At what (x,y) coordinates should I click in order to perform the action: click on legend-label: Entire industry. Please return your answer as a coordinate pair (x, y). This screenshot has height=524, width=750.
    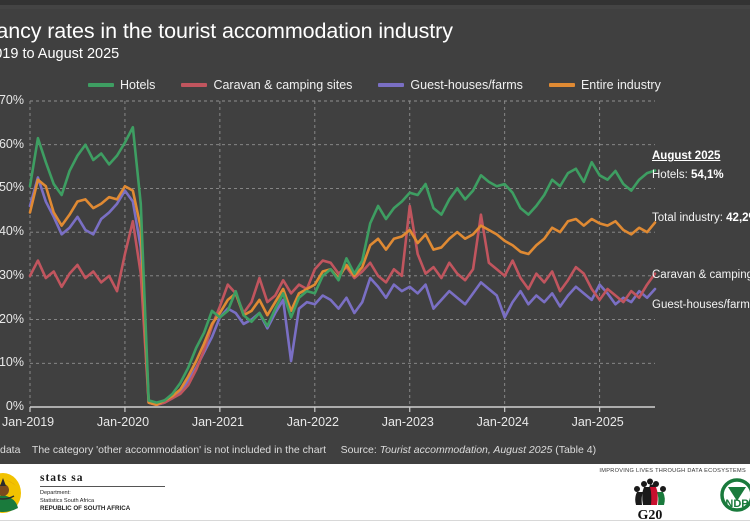
    Looking at the image, I should click on (620, 85).